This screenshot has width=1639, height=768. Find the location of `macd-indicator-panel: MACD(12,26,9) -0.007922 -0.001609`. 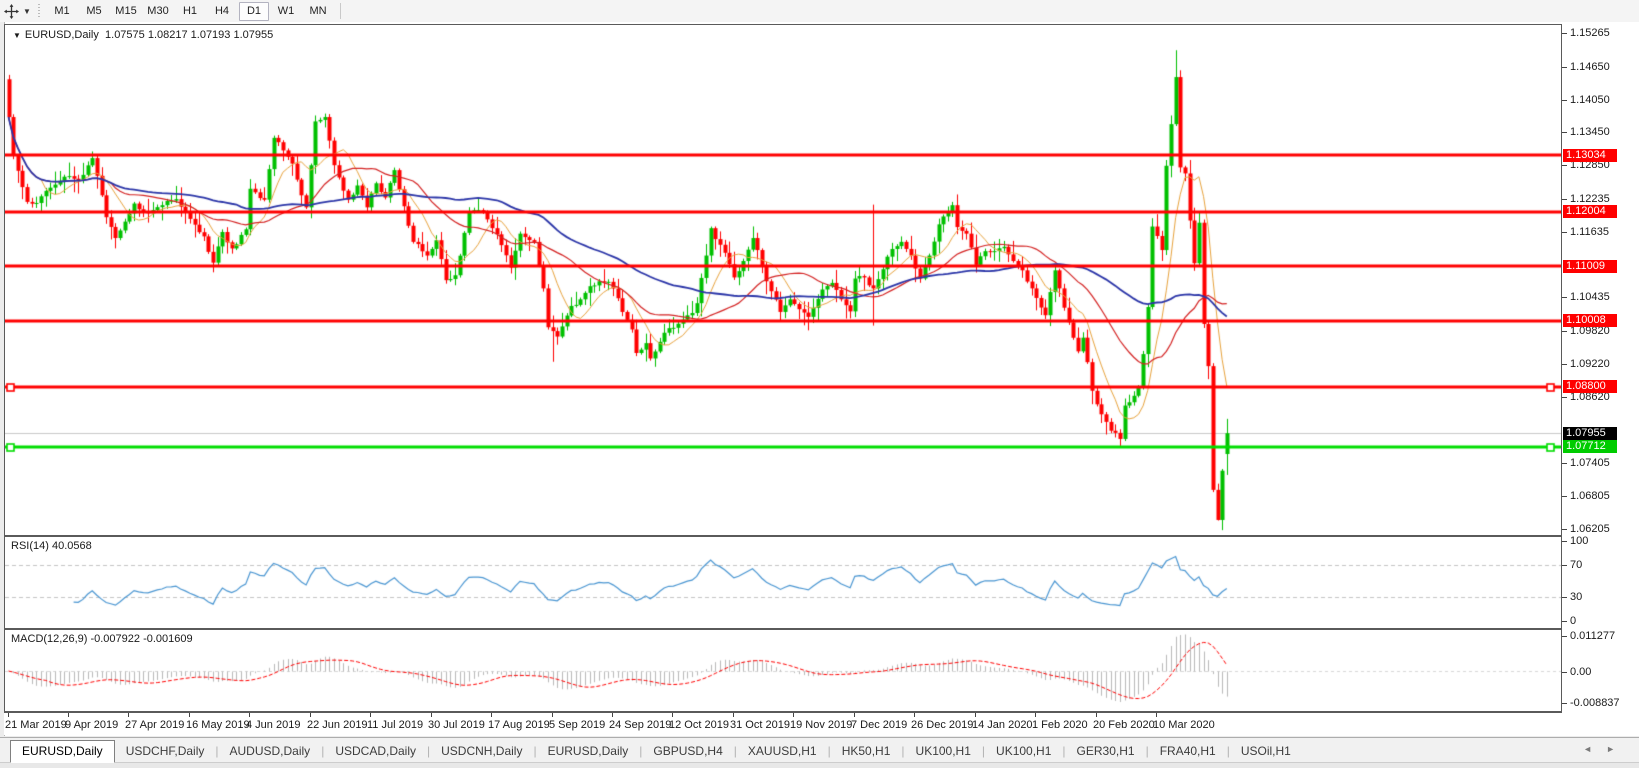

macd-indicator-panel: MACD(12,26,9) -0.007922 -0.001609 is located at coordinates (783, 670).